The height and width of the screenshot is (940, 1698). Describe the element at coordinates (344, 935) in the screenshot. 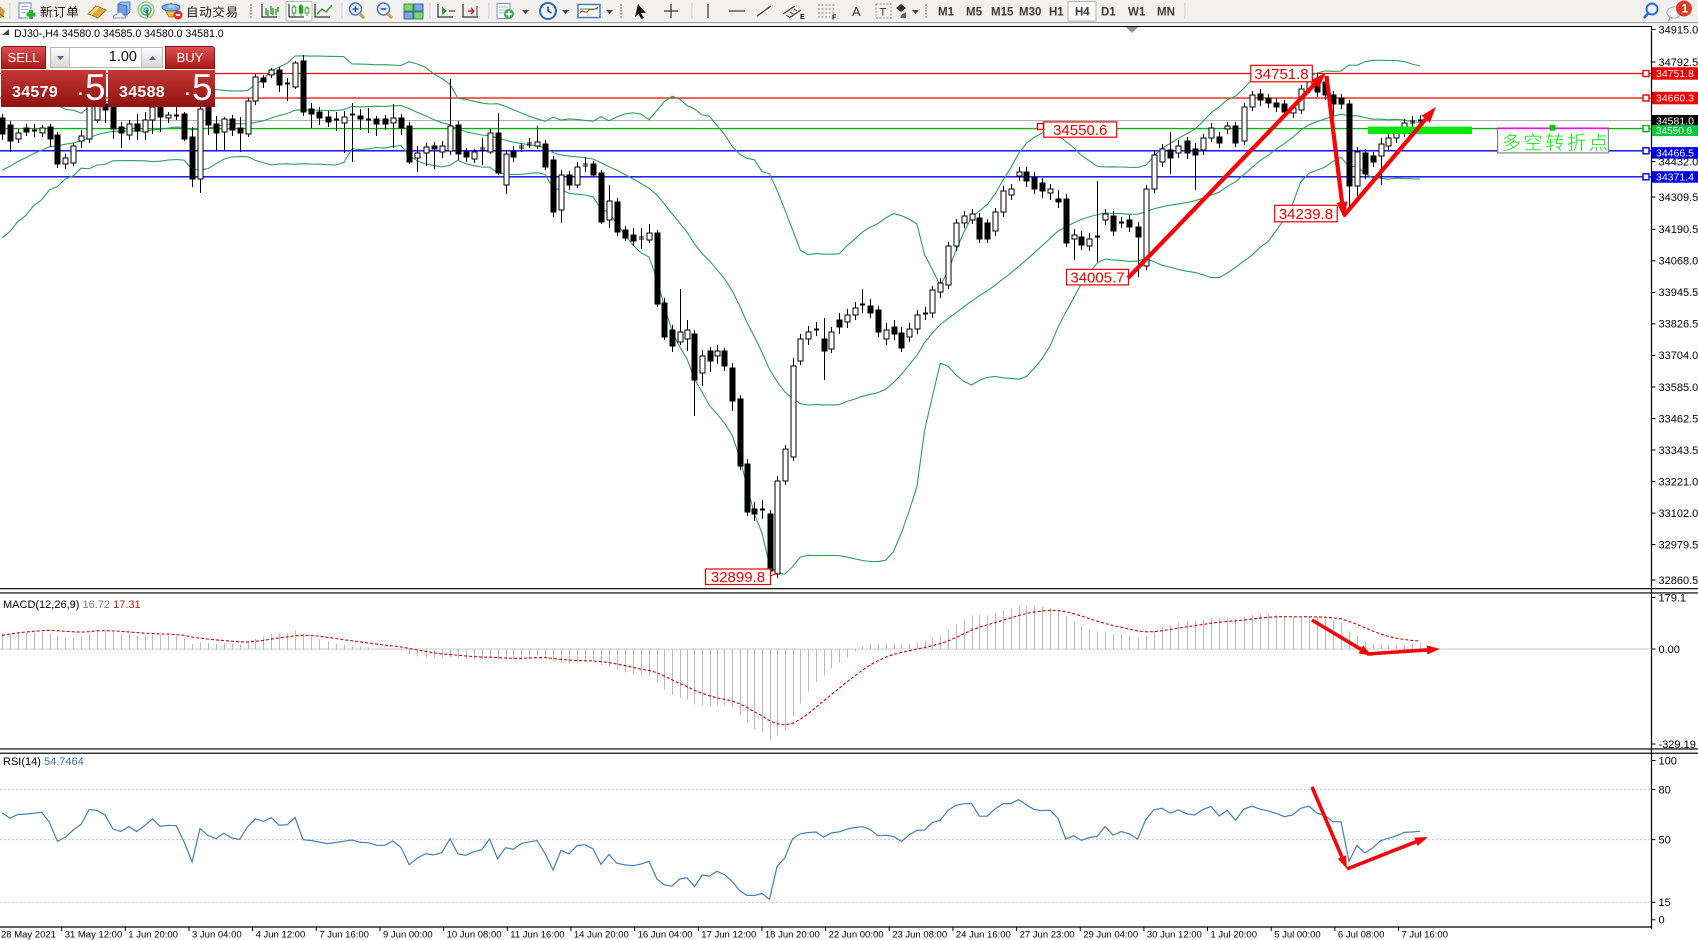

I see `svg-text: 7 Jun 16:00` at that location.